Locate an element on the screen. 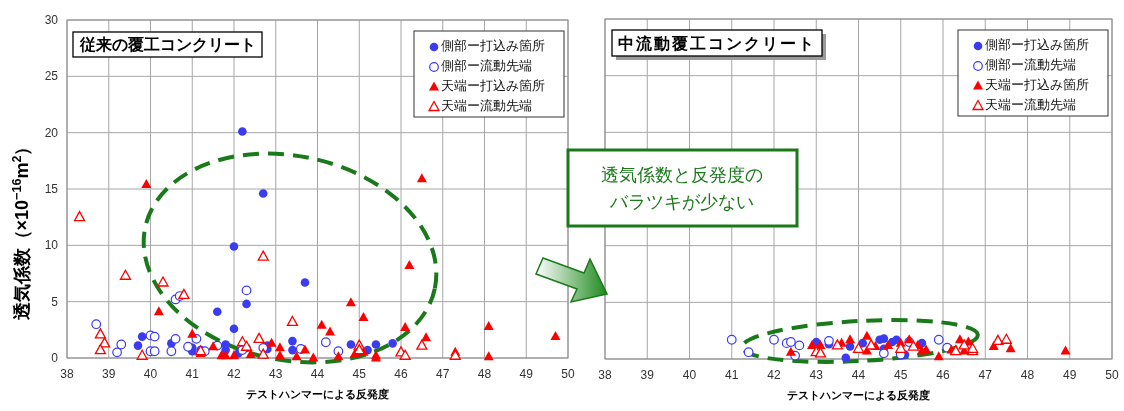 This screenshot has height=411, width=1124. y-tick-label: 0 is located at coordinates (55, 358).